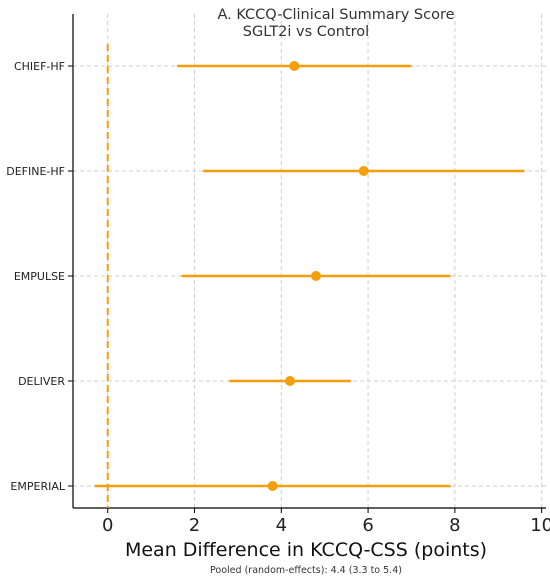 This screenshot has height=579, width=550. Describe the element at coordinates (107, 525) in the screenshot. I see `x-tick-label: 0` at that location.